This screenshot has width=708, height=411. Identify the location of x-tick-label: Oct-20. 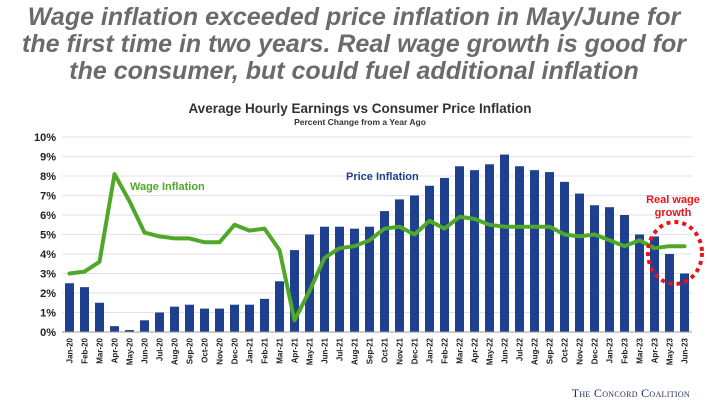
(205, 349).